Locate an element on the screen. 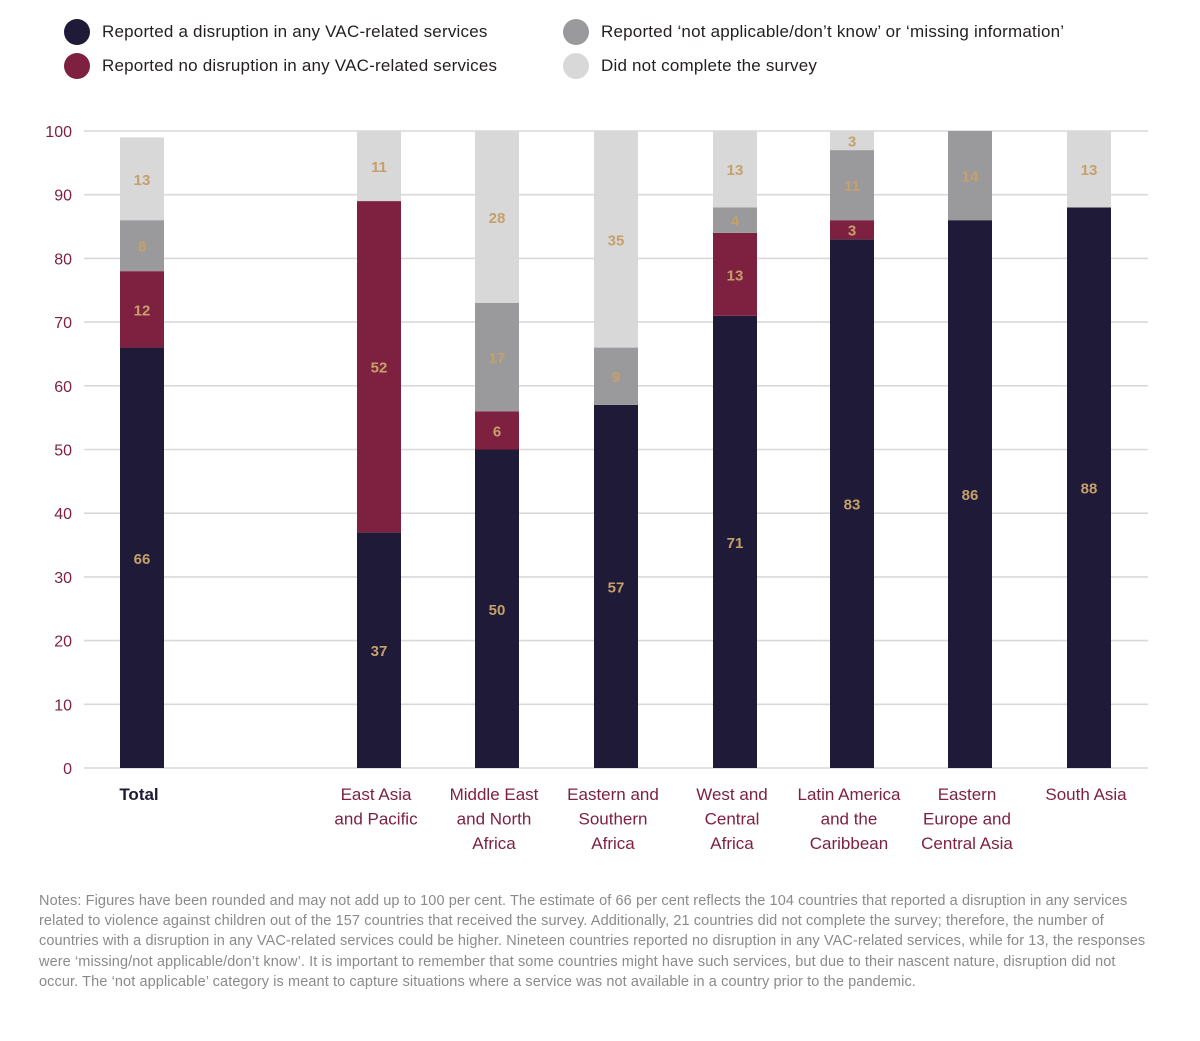  x-tick-label: Eastern Europe and Central Asia is located at coordinates (967, 819).